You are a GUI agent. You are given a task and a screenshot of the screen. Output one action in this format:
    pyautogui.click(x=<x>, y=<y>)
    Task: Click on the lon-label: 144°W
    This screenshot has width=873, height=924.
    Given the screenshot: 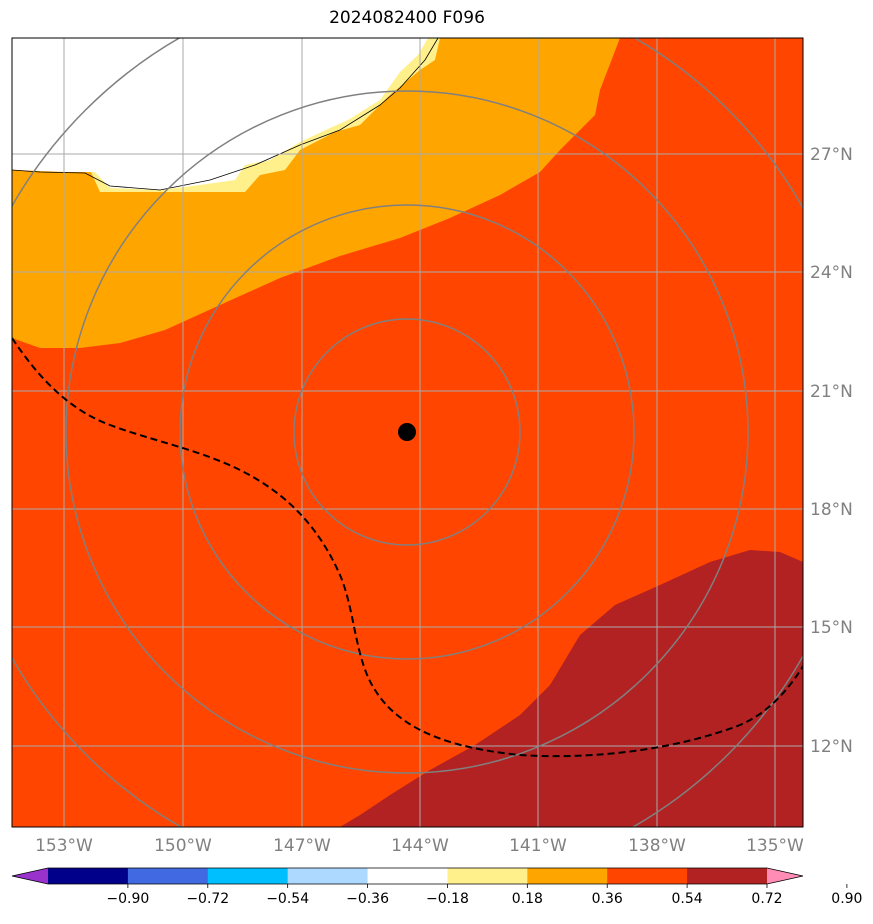 What is the action you would take?
    pyautogui.click(x=420, y=846)
    